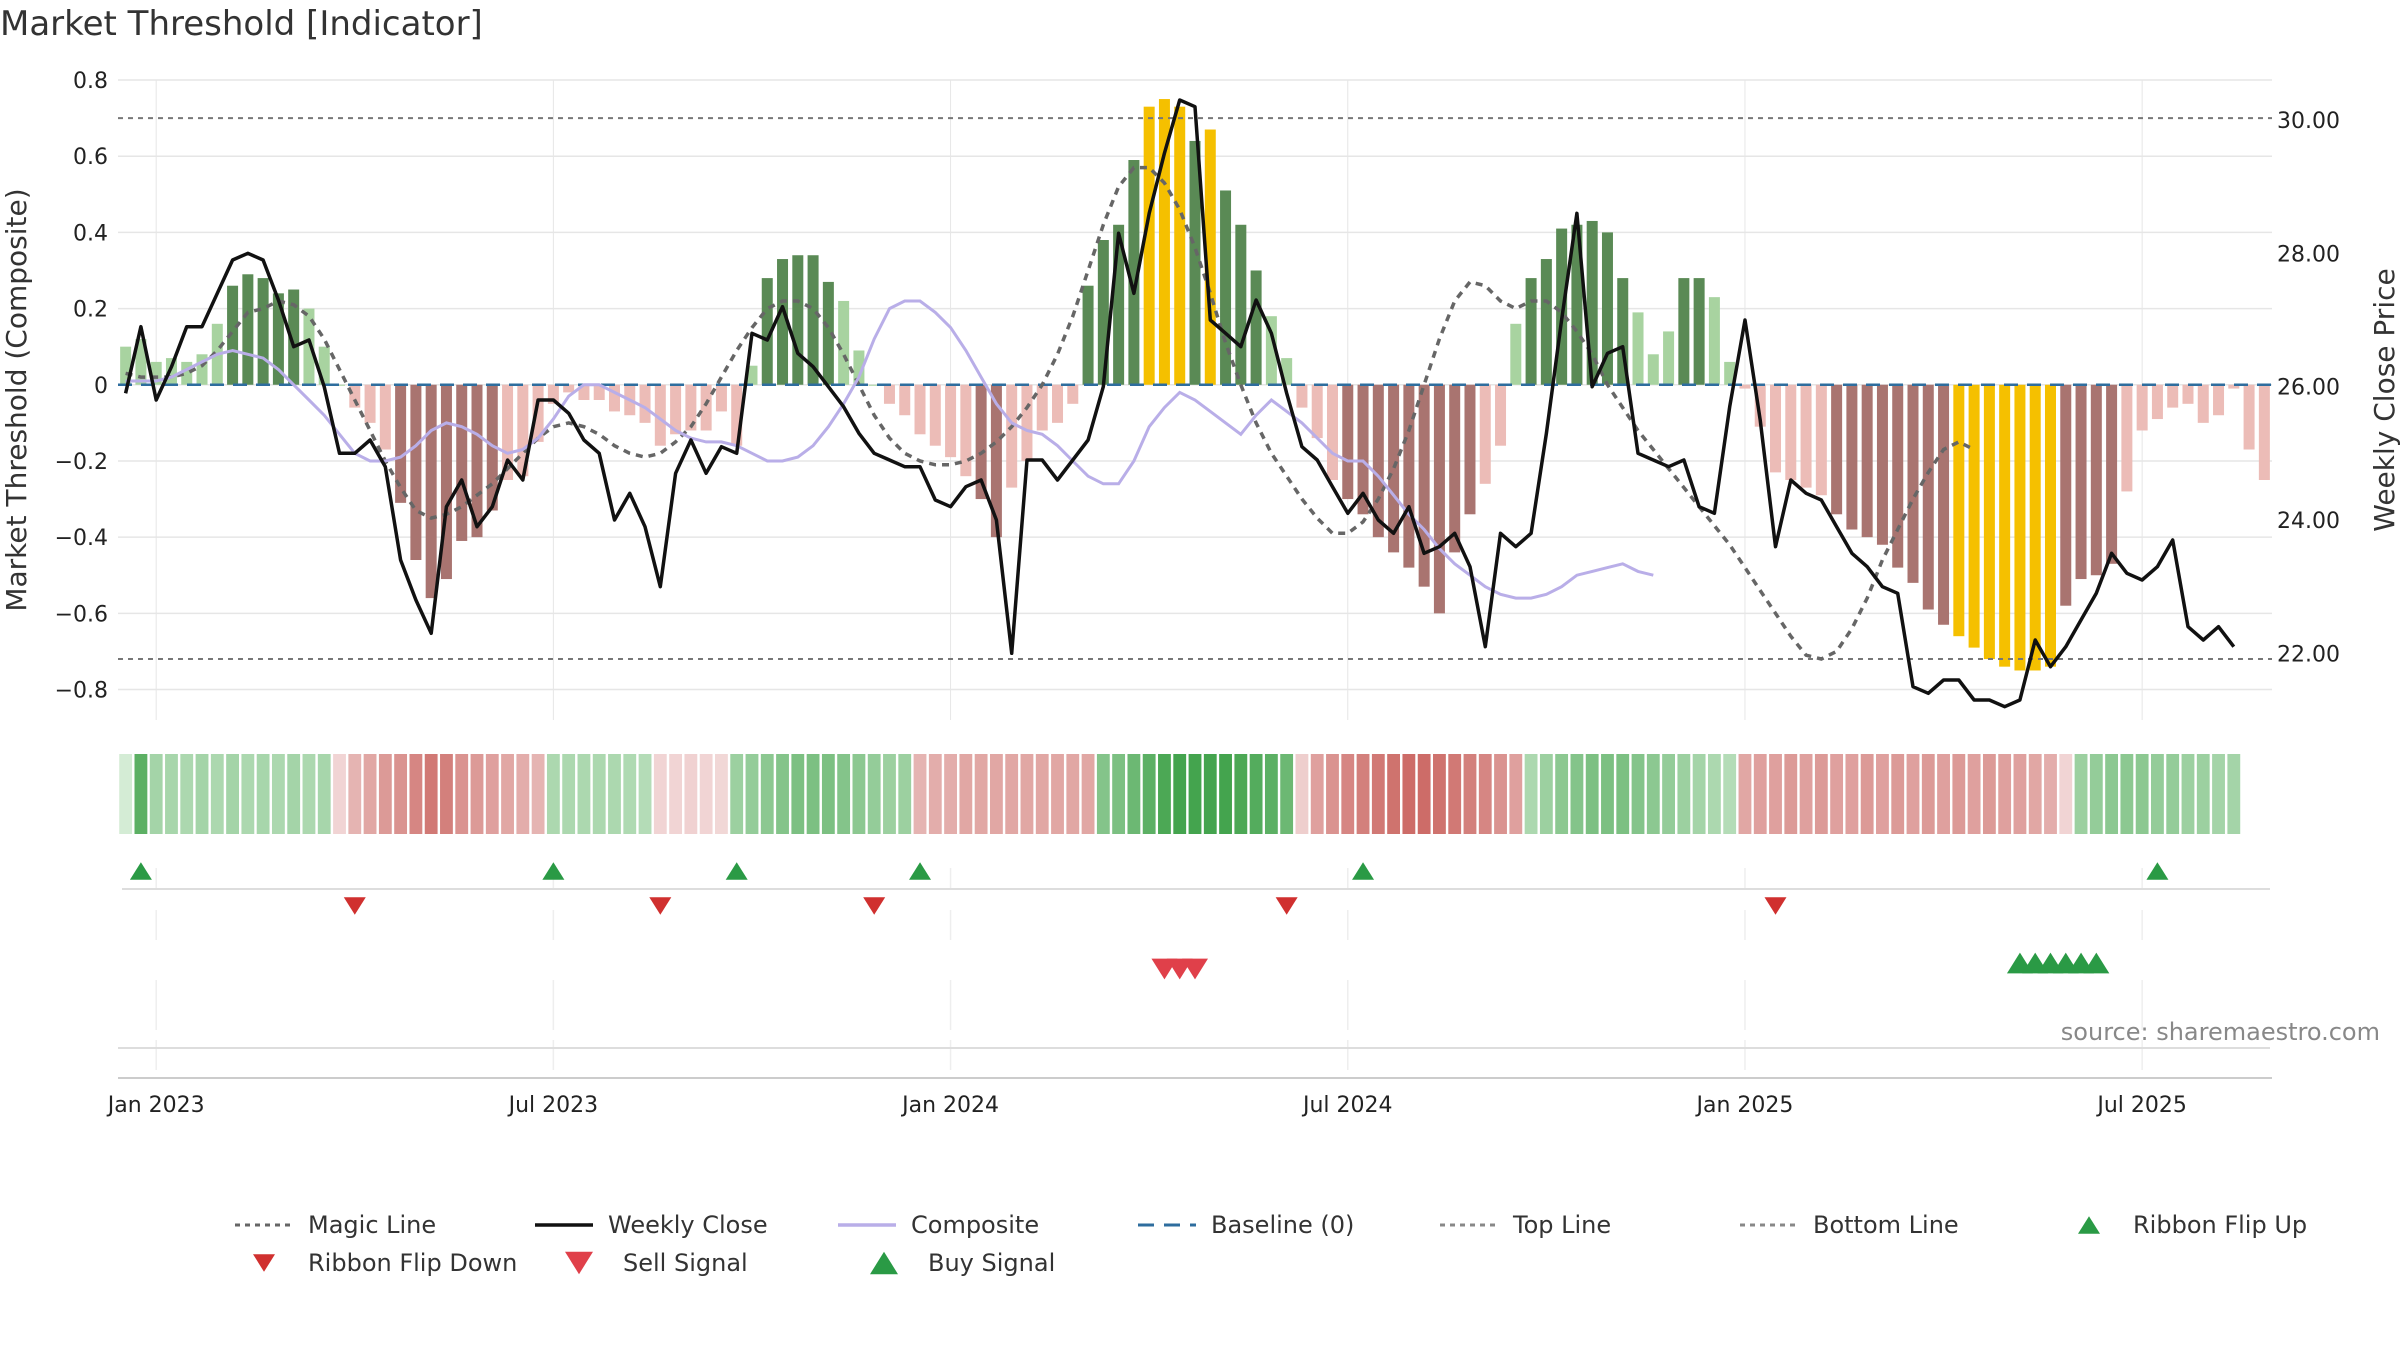 The width and height of the screenshot is (2400, 1350). What do you see at coordinates (81, 538) in the screenshot?
I see `y-tick-label: −0.4` at bounding box center [81, 538].